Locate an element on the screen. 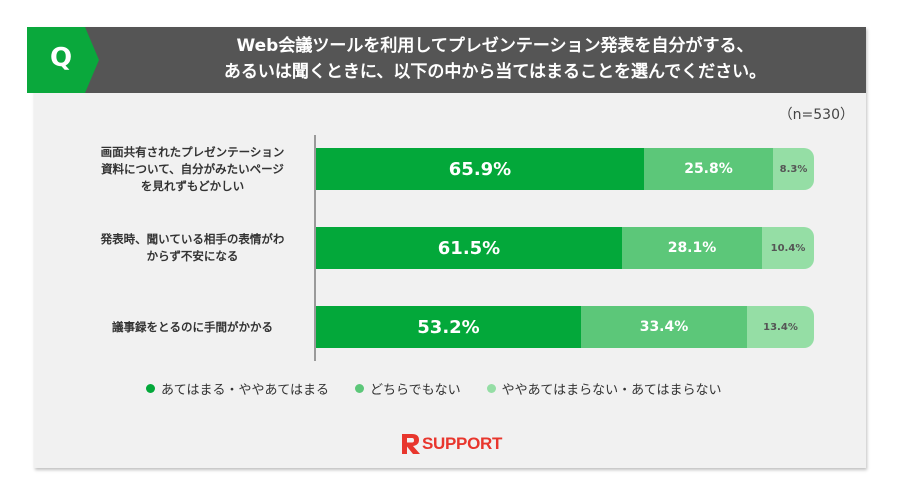  bar-value-label: 10.4% is located at coordinates (788, 248).